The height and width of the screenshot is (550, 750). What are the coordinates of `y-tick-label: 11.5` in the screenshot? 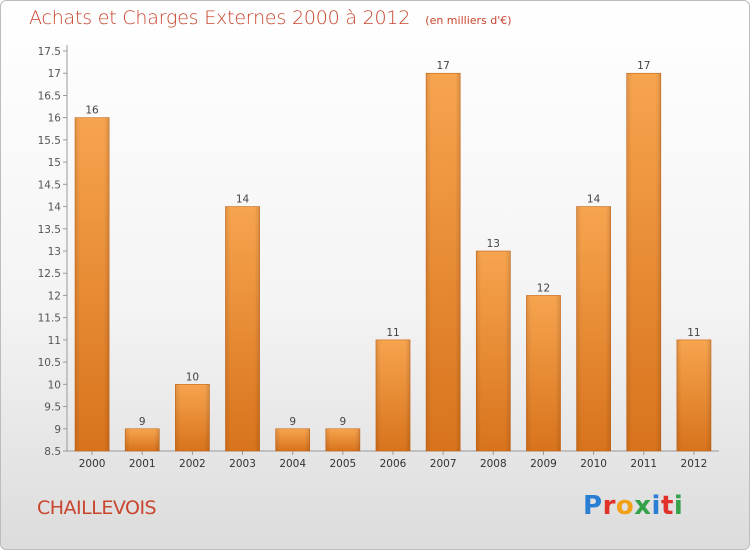 It's located at (49, 319).